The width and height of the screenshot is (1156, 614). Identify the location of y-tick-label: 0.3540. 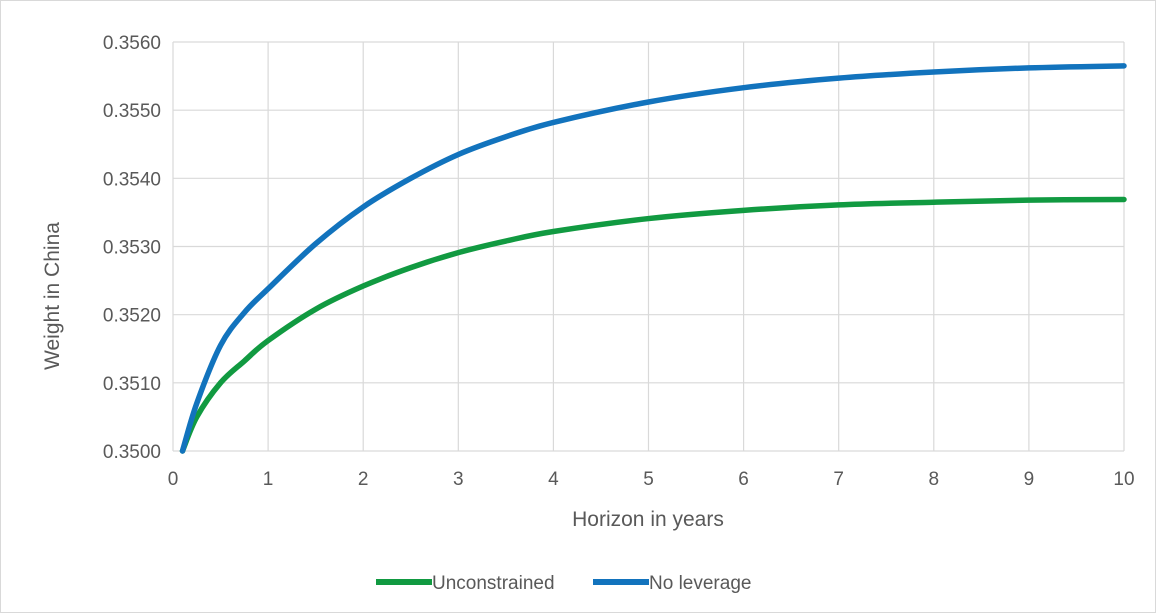
(132, 179).